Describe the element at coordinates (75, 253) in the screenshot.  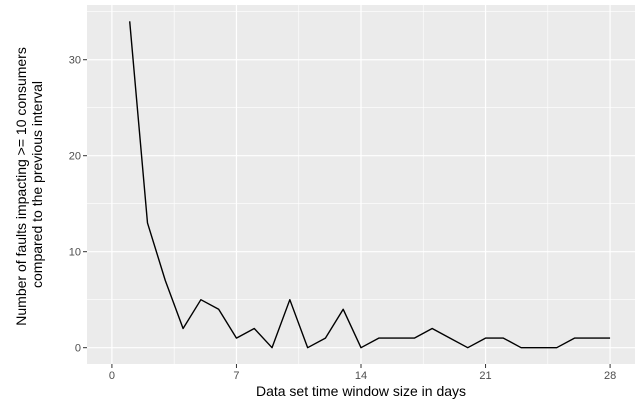
I see `y-tick-label: 10` at that location.